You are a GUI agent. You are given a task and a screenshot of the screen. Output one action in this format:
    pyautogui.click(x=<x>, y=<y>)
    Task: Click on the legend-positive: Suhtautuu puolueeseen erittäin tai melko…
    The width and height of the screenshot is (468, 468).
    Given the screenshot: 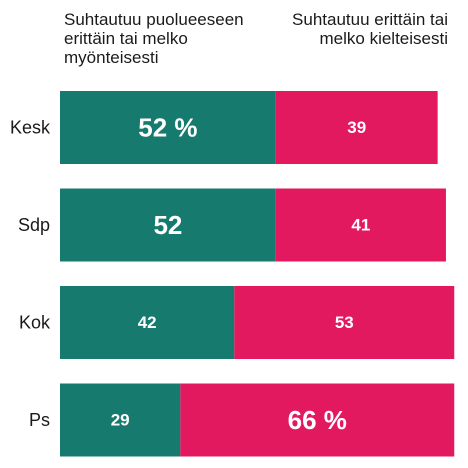 What is the action you would take?
    pyautogui.click(x=154, y=38)
    